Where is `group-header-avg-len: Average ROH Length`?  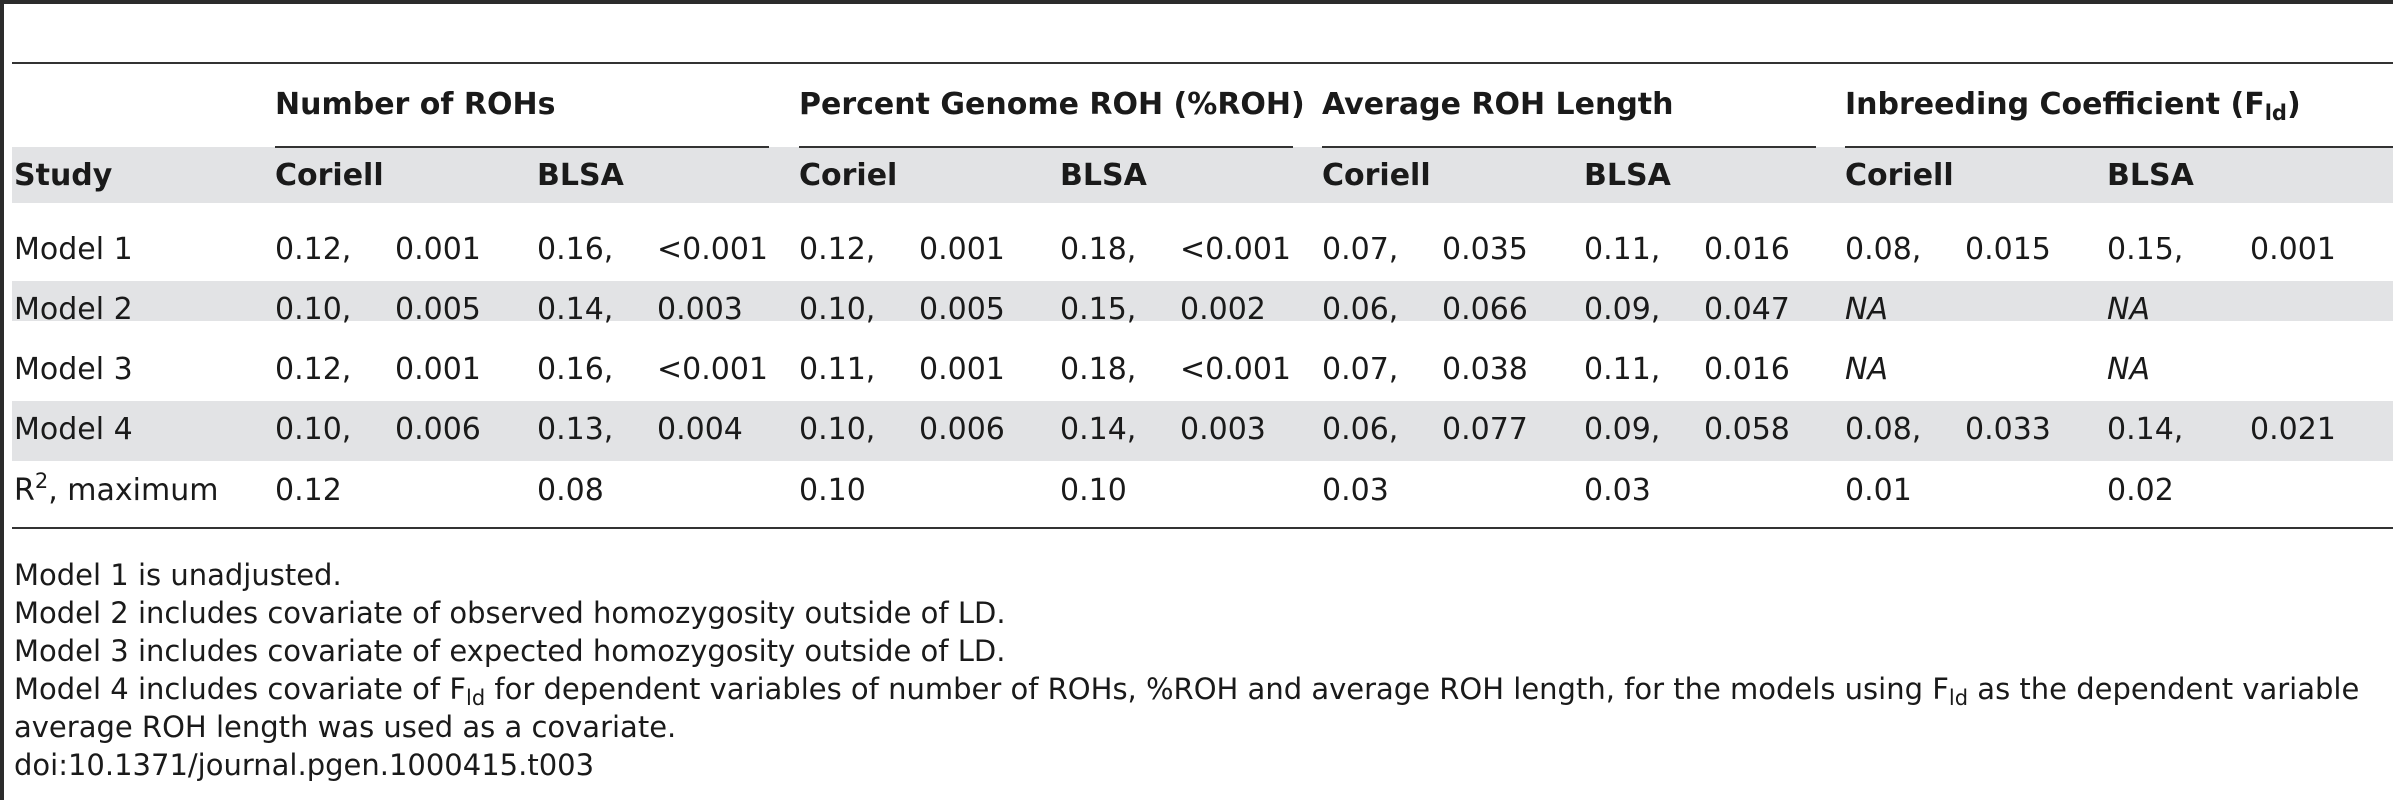 group-header-avg-len: Average ROH Length is located at coordinates (1498, 104).